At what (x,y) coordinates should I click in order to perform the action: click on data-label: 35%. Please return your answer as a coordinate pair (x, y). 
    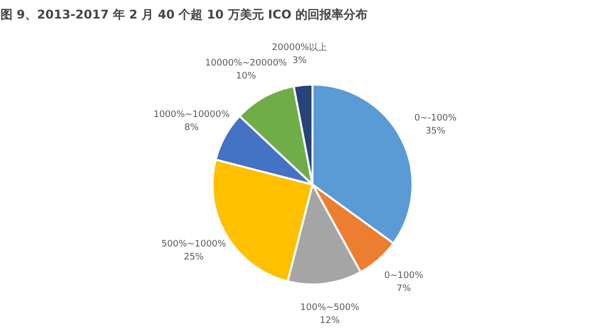
    Looking at the image, I should click on (435, 131).